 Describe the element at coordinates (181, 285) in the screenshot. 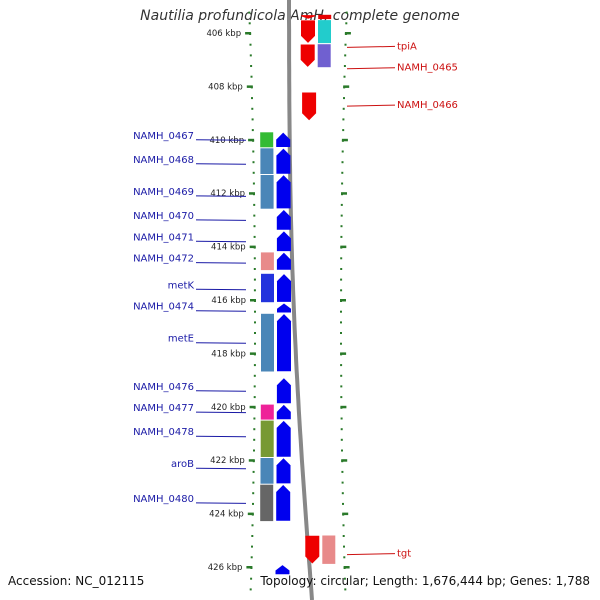

I see `gene-label-metk: metK` at that location.